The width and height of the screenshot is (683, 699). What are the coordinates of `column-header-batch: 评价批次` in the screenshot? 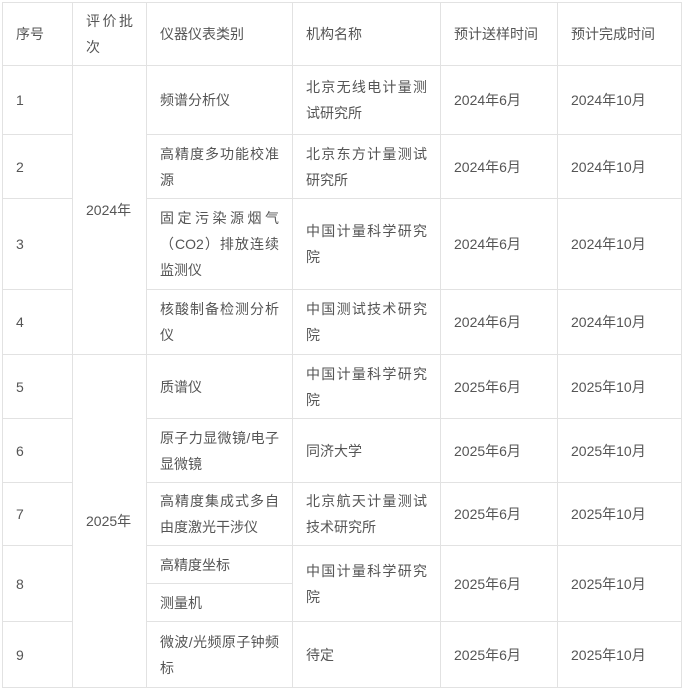 It's located at (109, 34).